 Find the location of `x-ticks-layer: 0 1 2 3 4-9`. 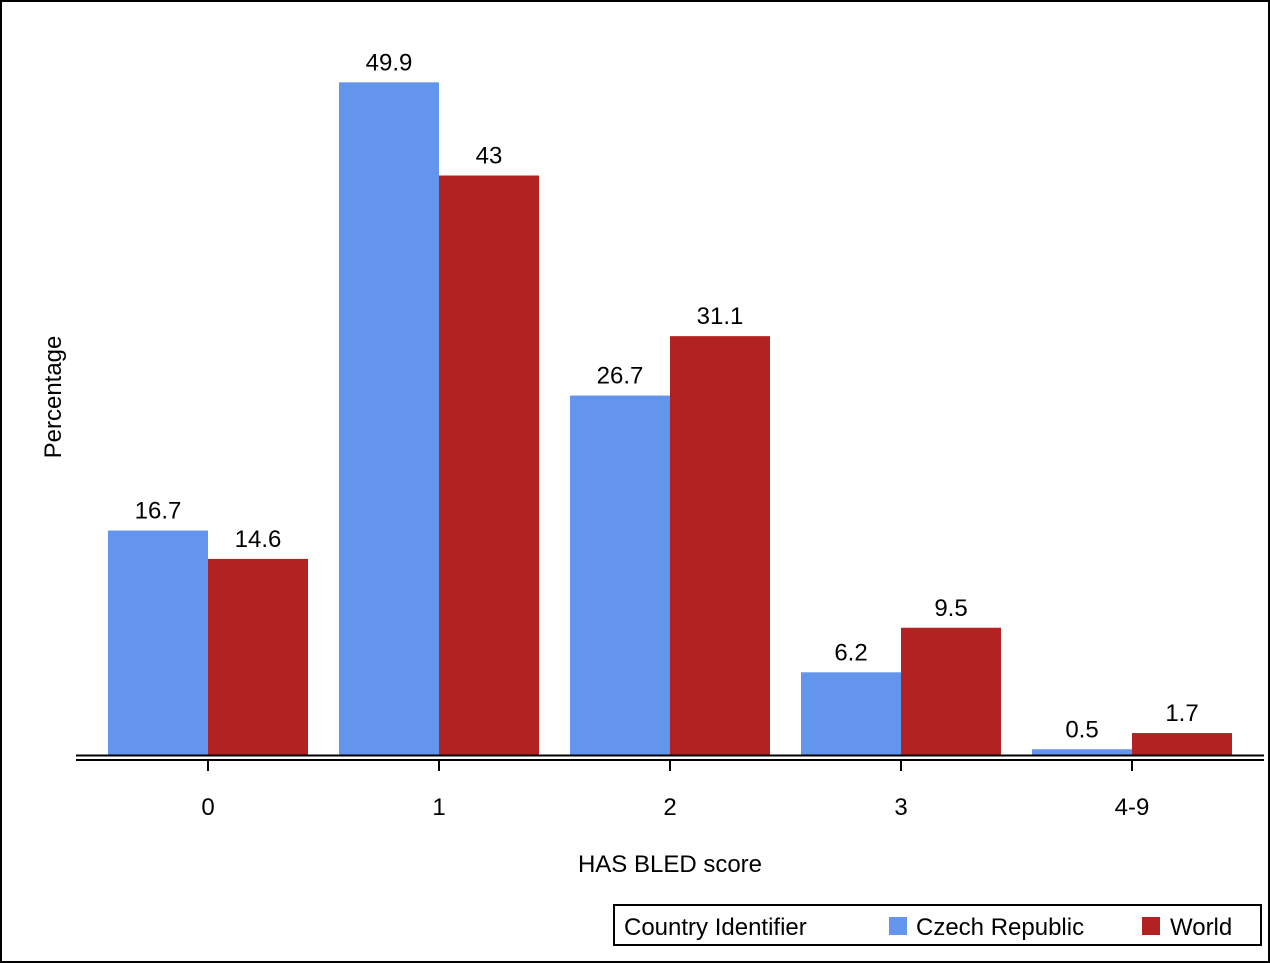

x-ticks-layer: 0 1 2 3 4-9 is located at coordinates (675, 790).